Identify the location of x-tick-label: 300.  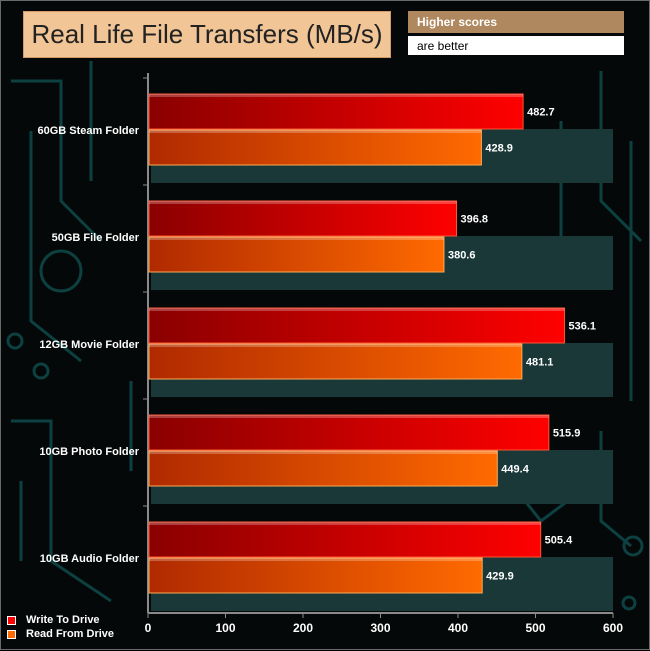
(380, 628).